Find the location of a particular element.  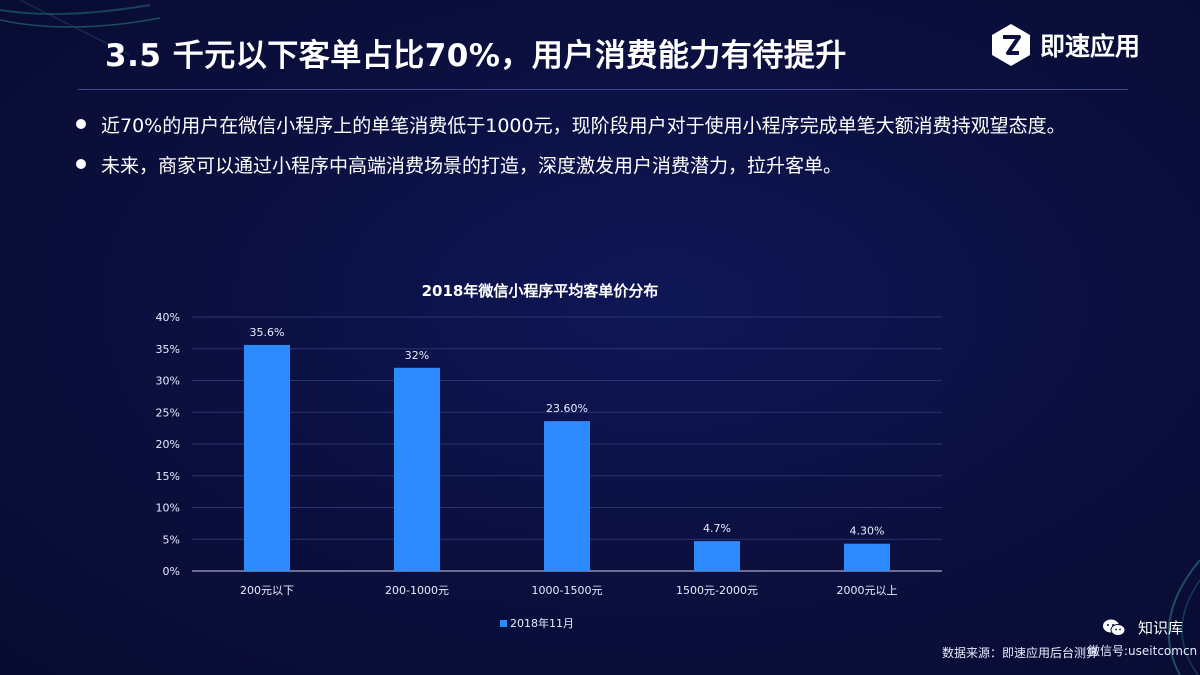

chart-legend: 2018年11月 is located at coordinates (537, 623).